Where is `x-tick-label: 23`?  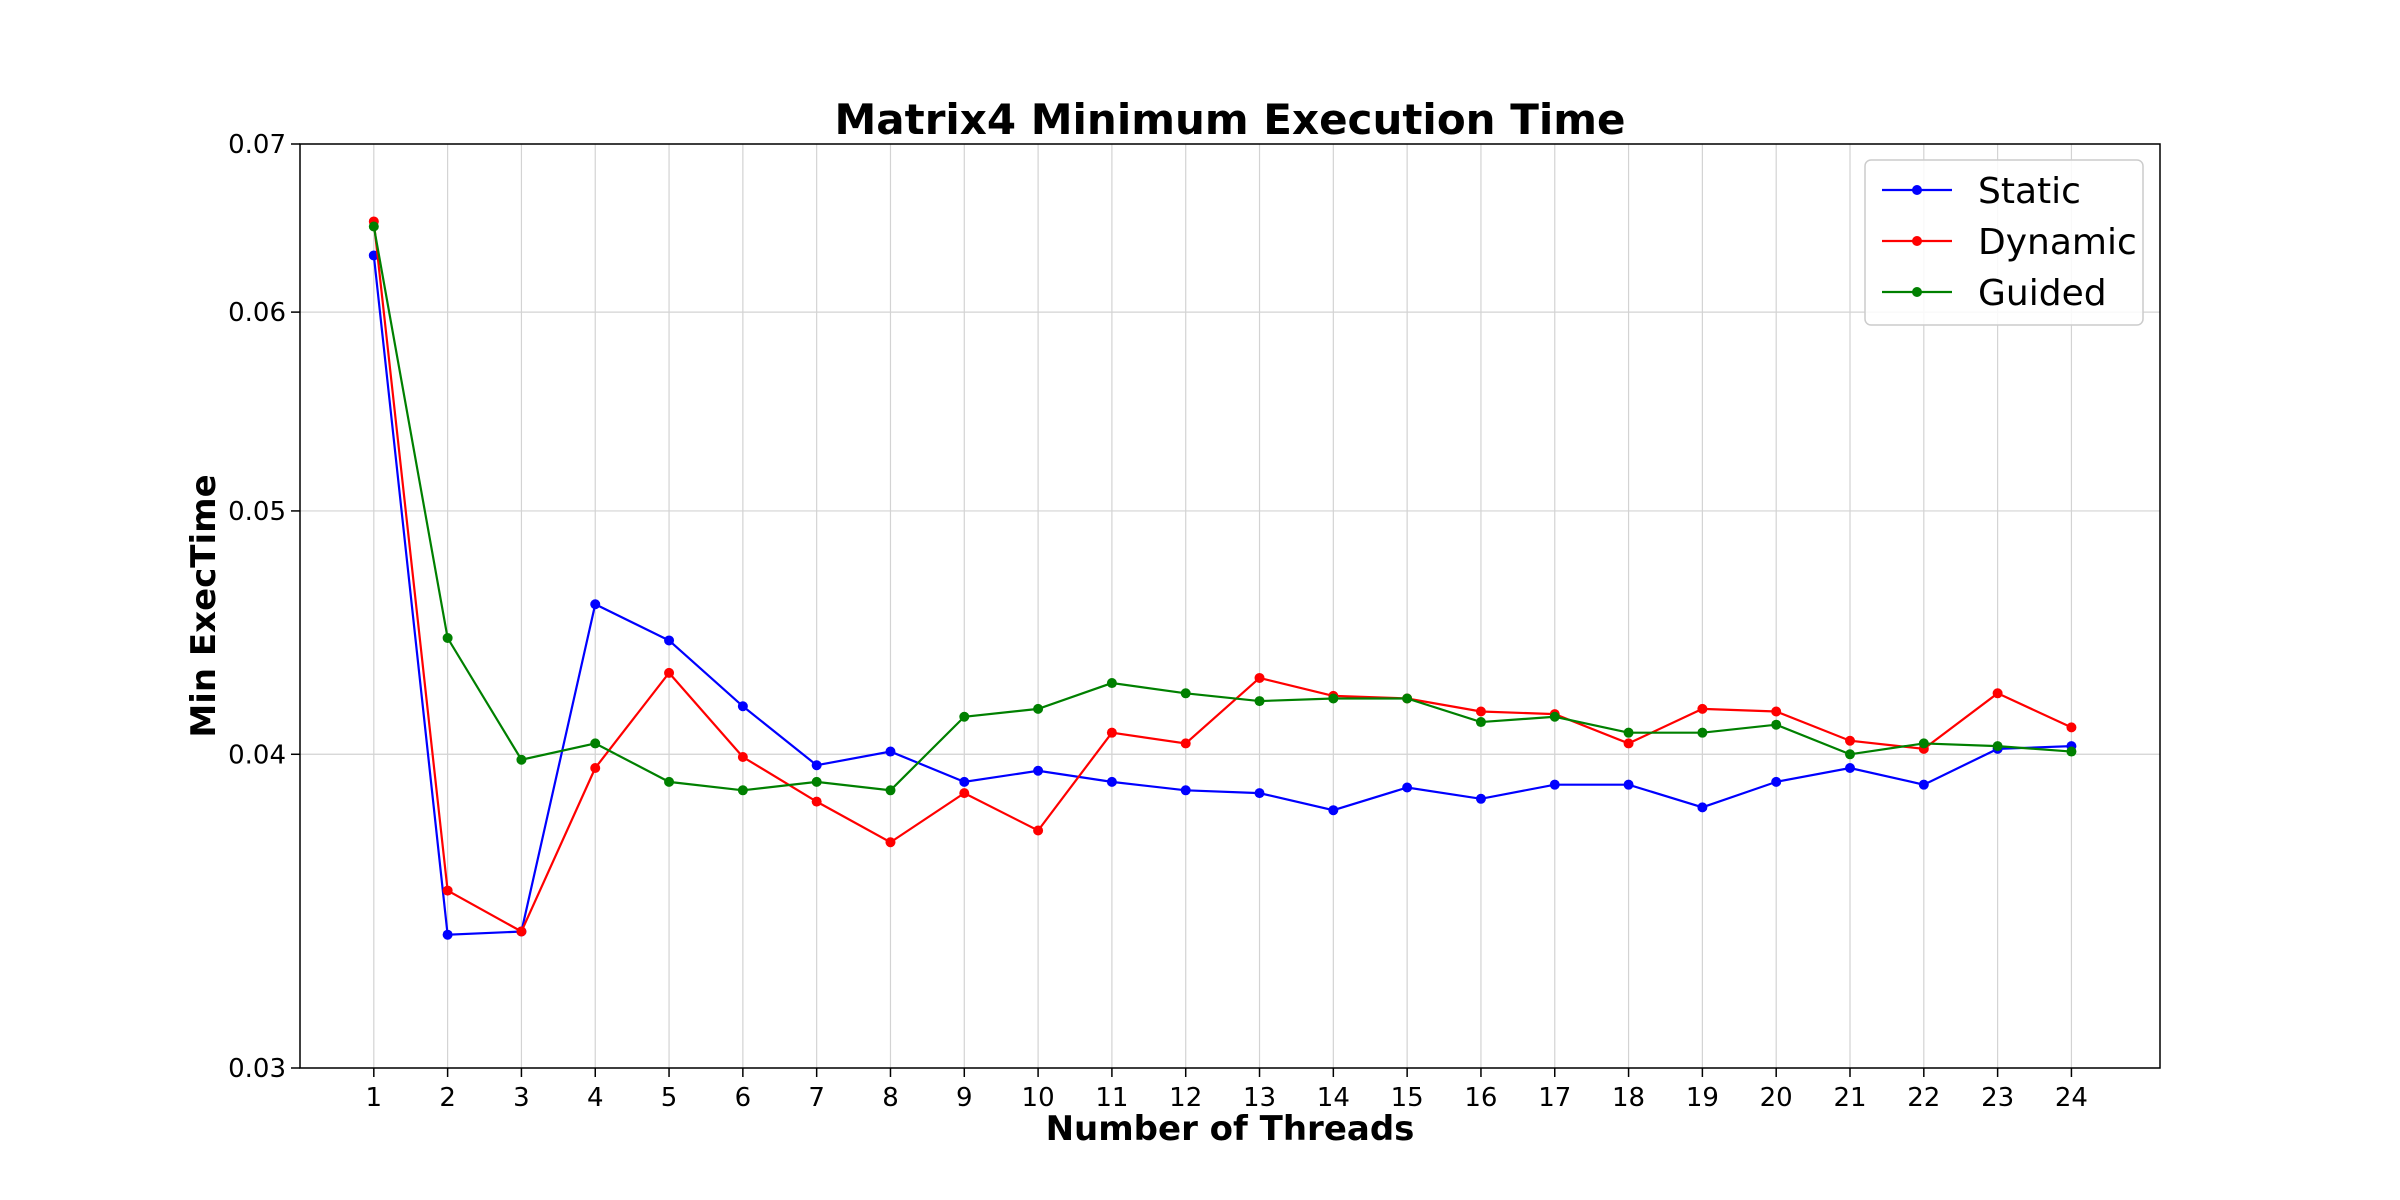 x-tick-label: 23 is located at coordinates (1997, 1098).